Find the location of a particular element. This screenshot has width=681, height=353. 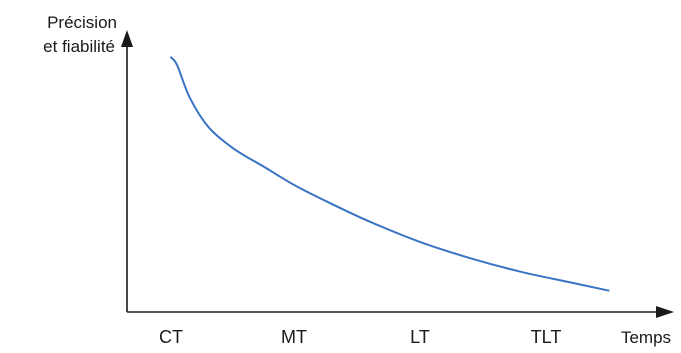

y-axis-label-line-1: Précision is located at coordinates (82, 22).